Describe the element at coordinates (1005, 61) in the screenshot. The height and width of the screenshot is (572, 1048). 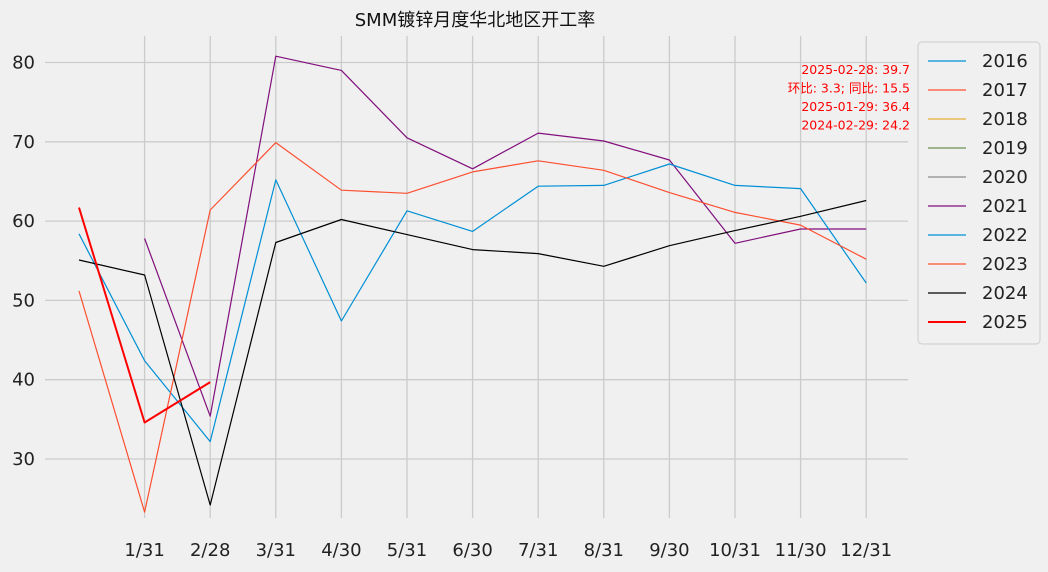
I see `legend-label-2016: 2016` at that location.